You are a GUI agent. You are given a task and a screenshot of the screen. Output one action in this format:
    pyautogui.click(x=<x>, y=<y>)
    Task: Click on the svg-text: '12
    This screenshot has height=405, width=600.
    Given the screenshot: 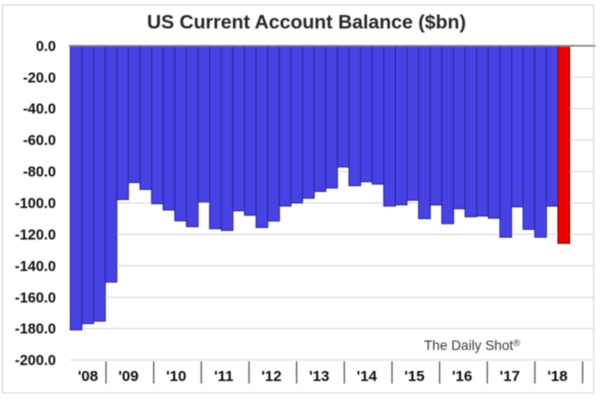 What is the action you would take?
    pyautogui.click(x=271, y=376)
    